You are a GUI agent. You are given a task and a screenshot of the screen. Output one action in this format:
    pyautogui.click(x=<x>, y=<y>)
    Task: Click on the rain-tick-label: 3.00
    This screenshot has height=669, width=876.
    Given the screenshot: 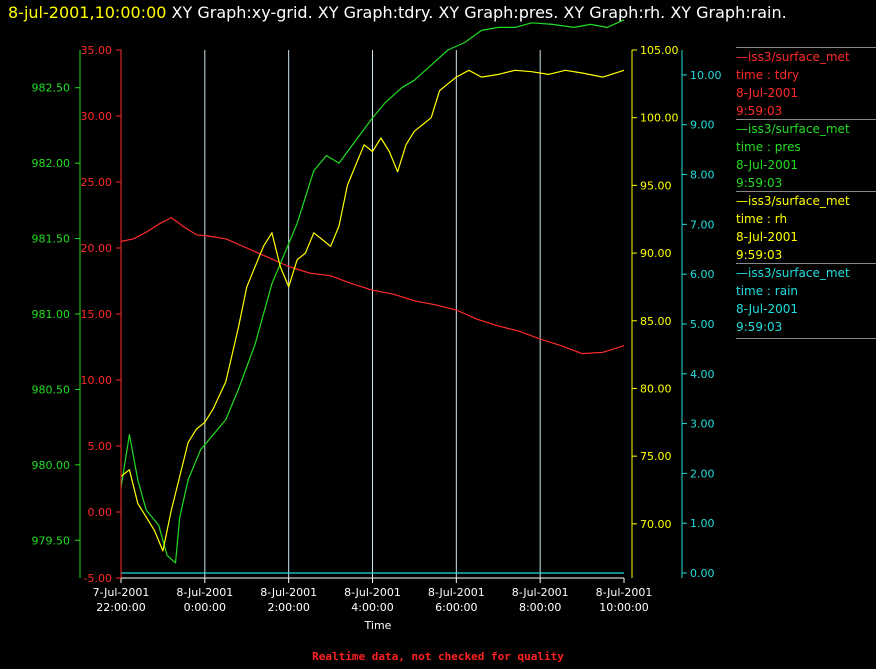 What is the action you would take?
    pyautogui.click(x=702, y=424)
    